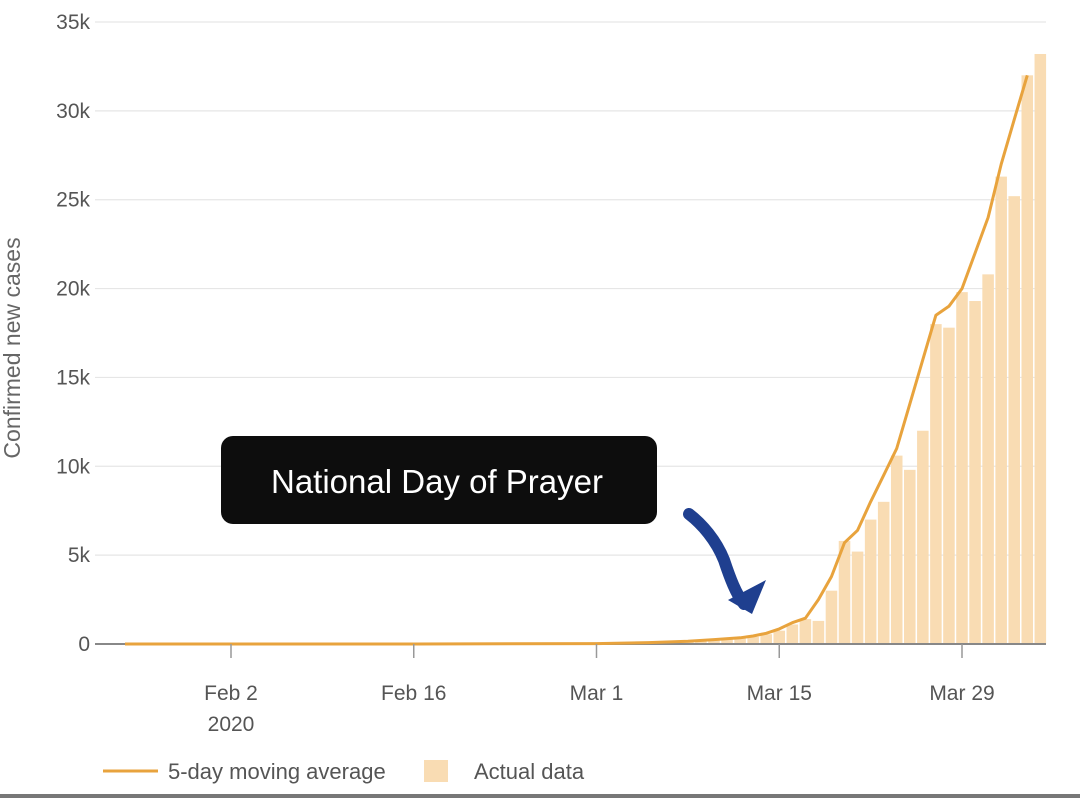 The width and height of the screenshot is (1080, 798). Describe the element at coordinates (529, 771) in the screenshot. I see `legend-label-actual-data: Actual data` at that location.